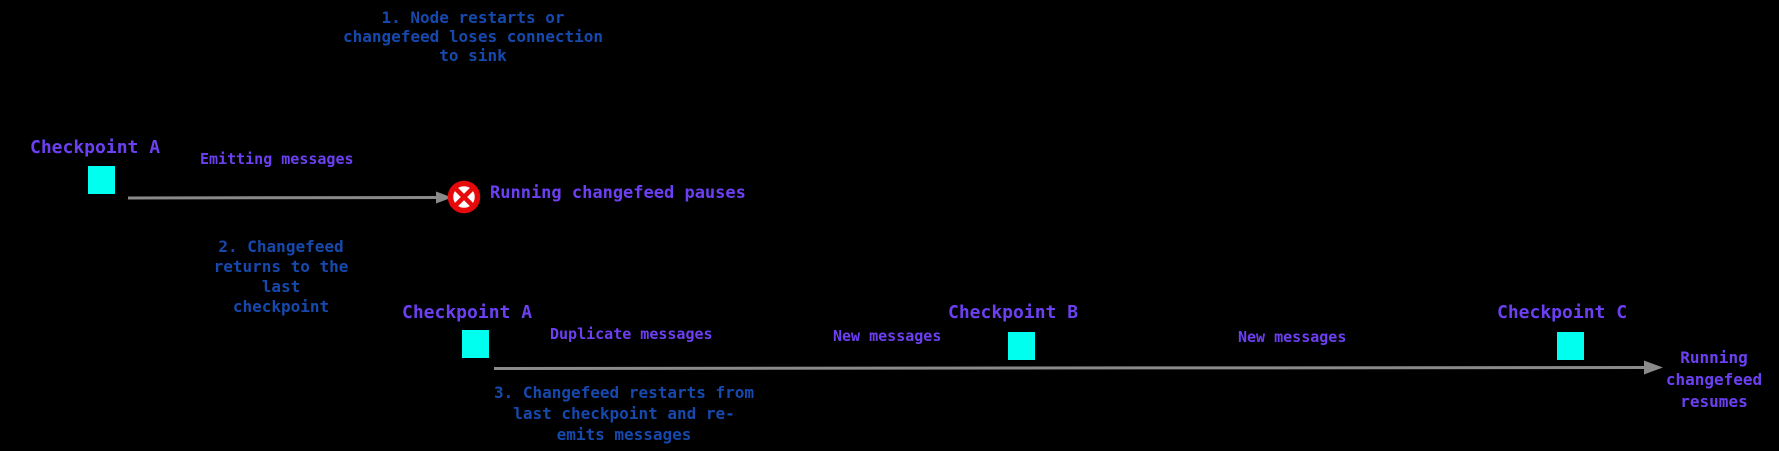 The width and height of the screenshot is (1779, 451). Describe the element at coordinates (1292, 337) in the screenshot. I see `new-messages-label-2: New messages` at that location.